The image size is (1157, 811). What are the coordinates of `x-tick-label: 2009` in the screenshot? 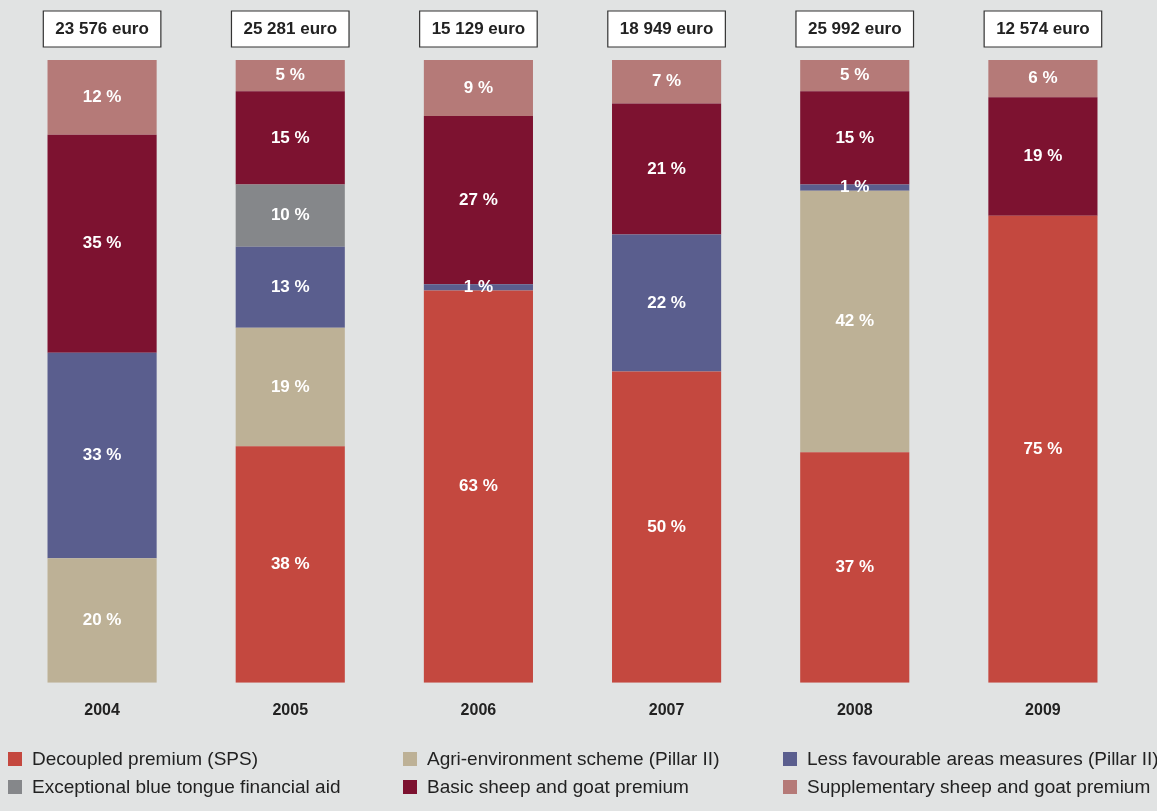 It's located at (1043, 709).